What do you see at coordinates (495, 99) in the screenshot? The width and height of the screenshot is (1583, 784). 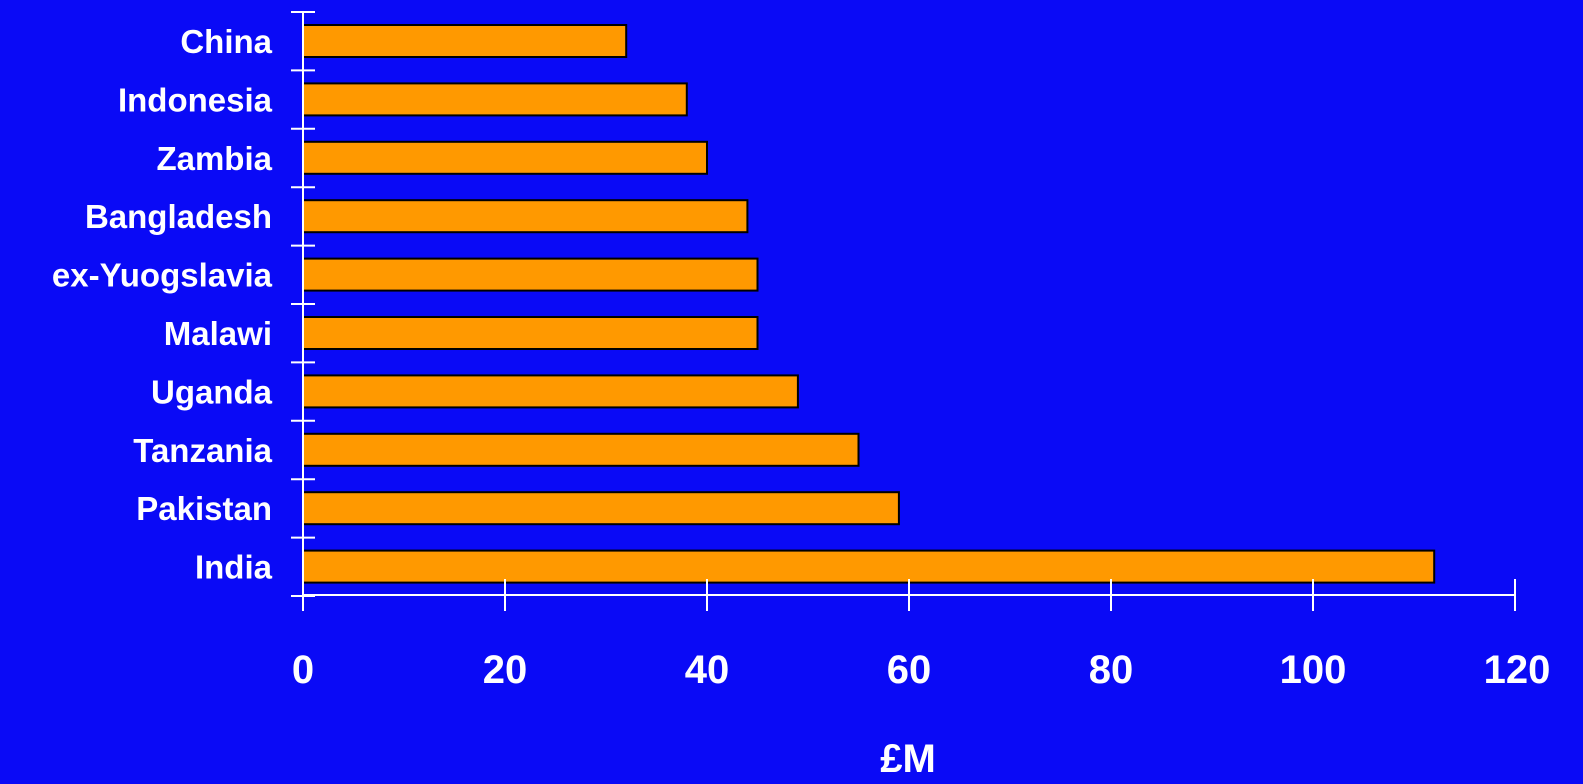 I see `bar-indonesia` at bounding box center [495, 99].